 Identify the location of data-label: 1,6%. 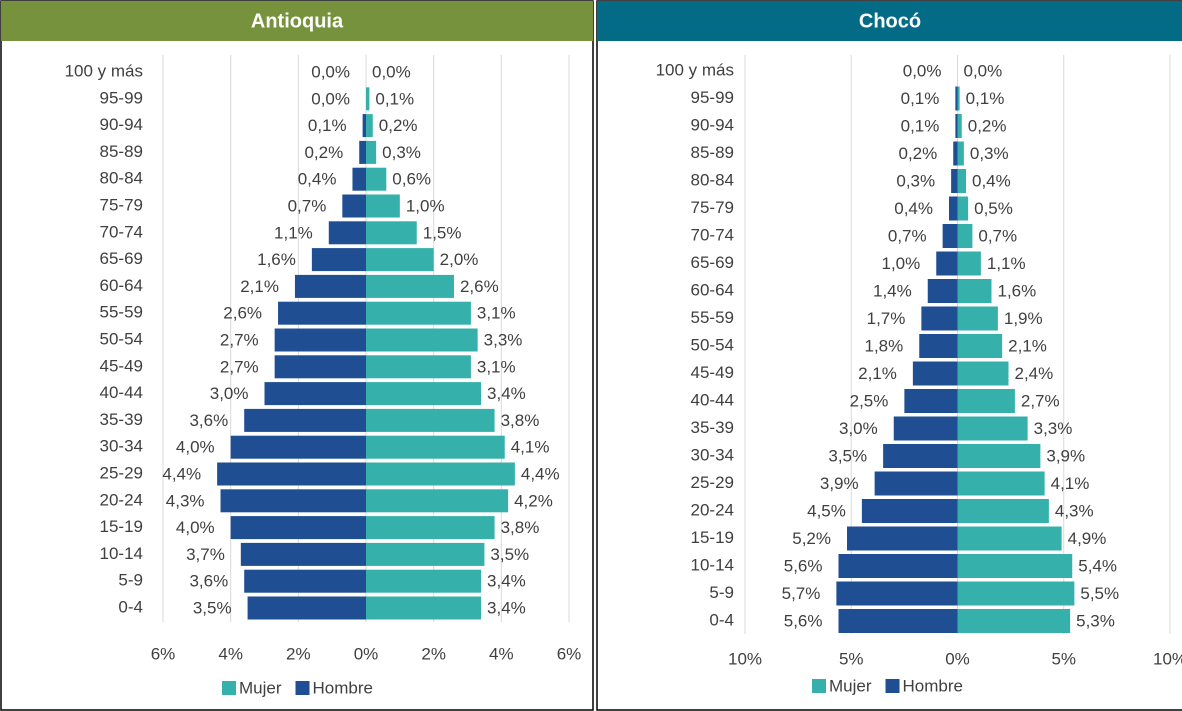
(276, 259).